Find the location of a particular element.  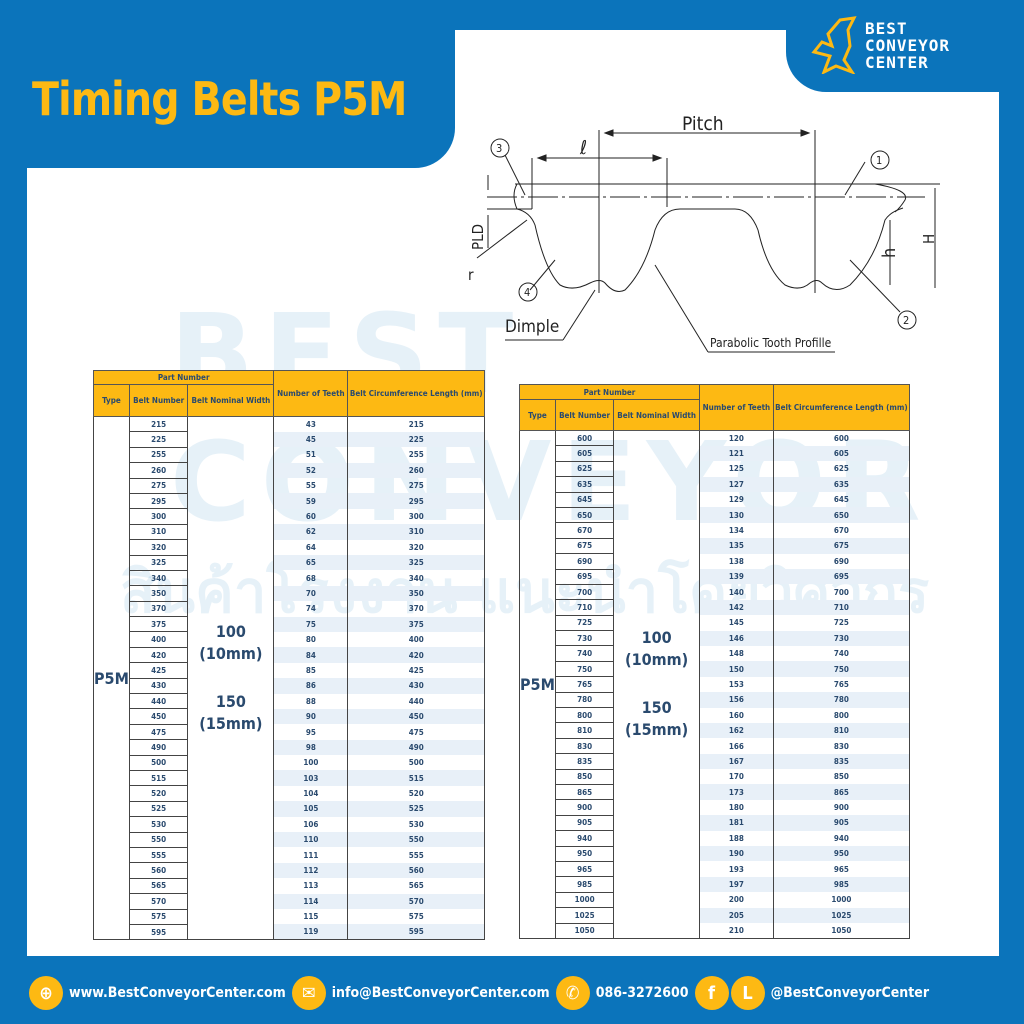

belt-number: 765 is located at coordinates (584, 684).